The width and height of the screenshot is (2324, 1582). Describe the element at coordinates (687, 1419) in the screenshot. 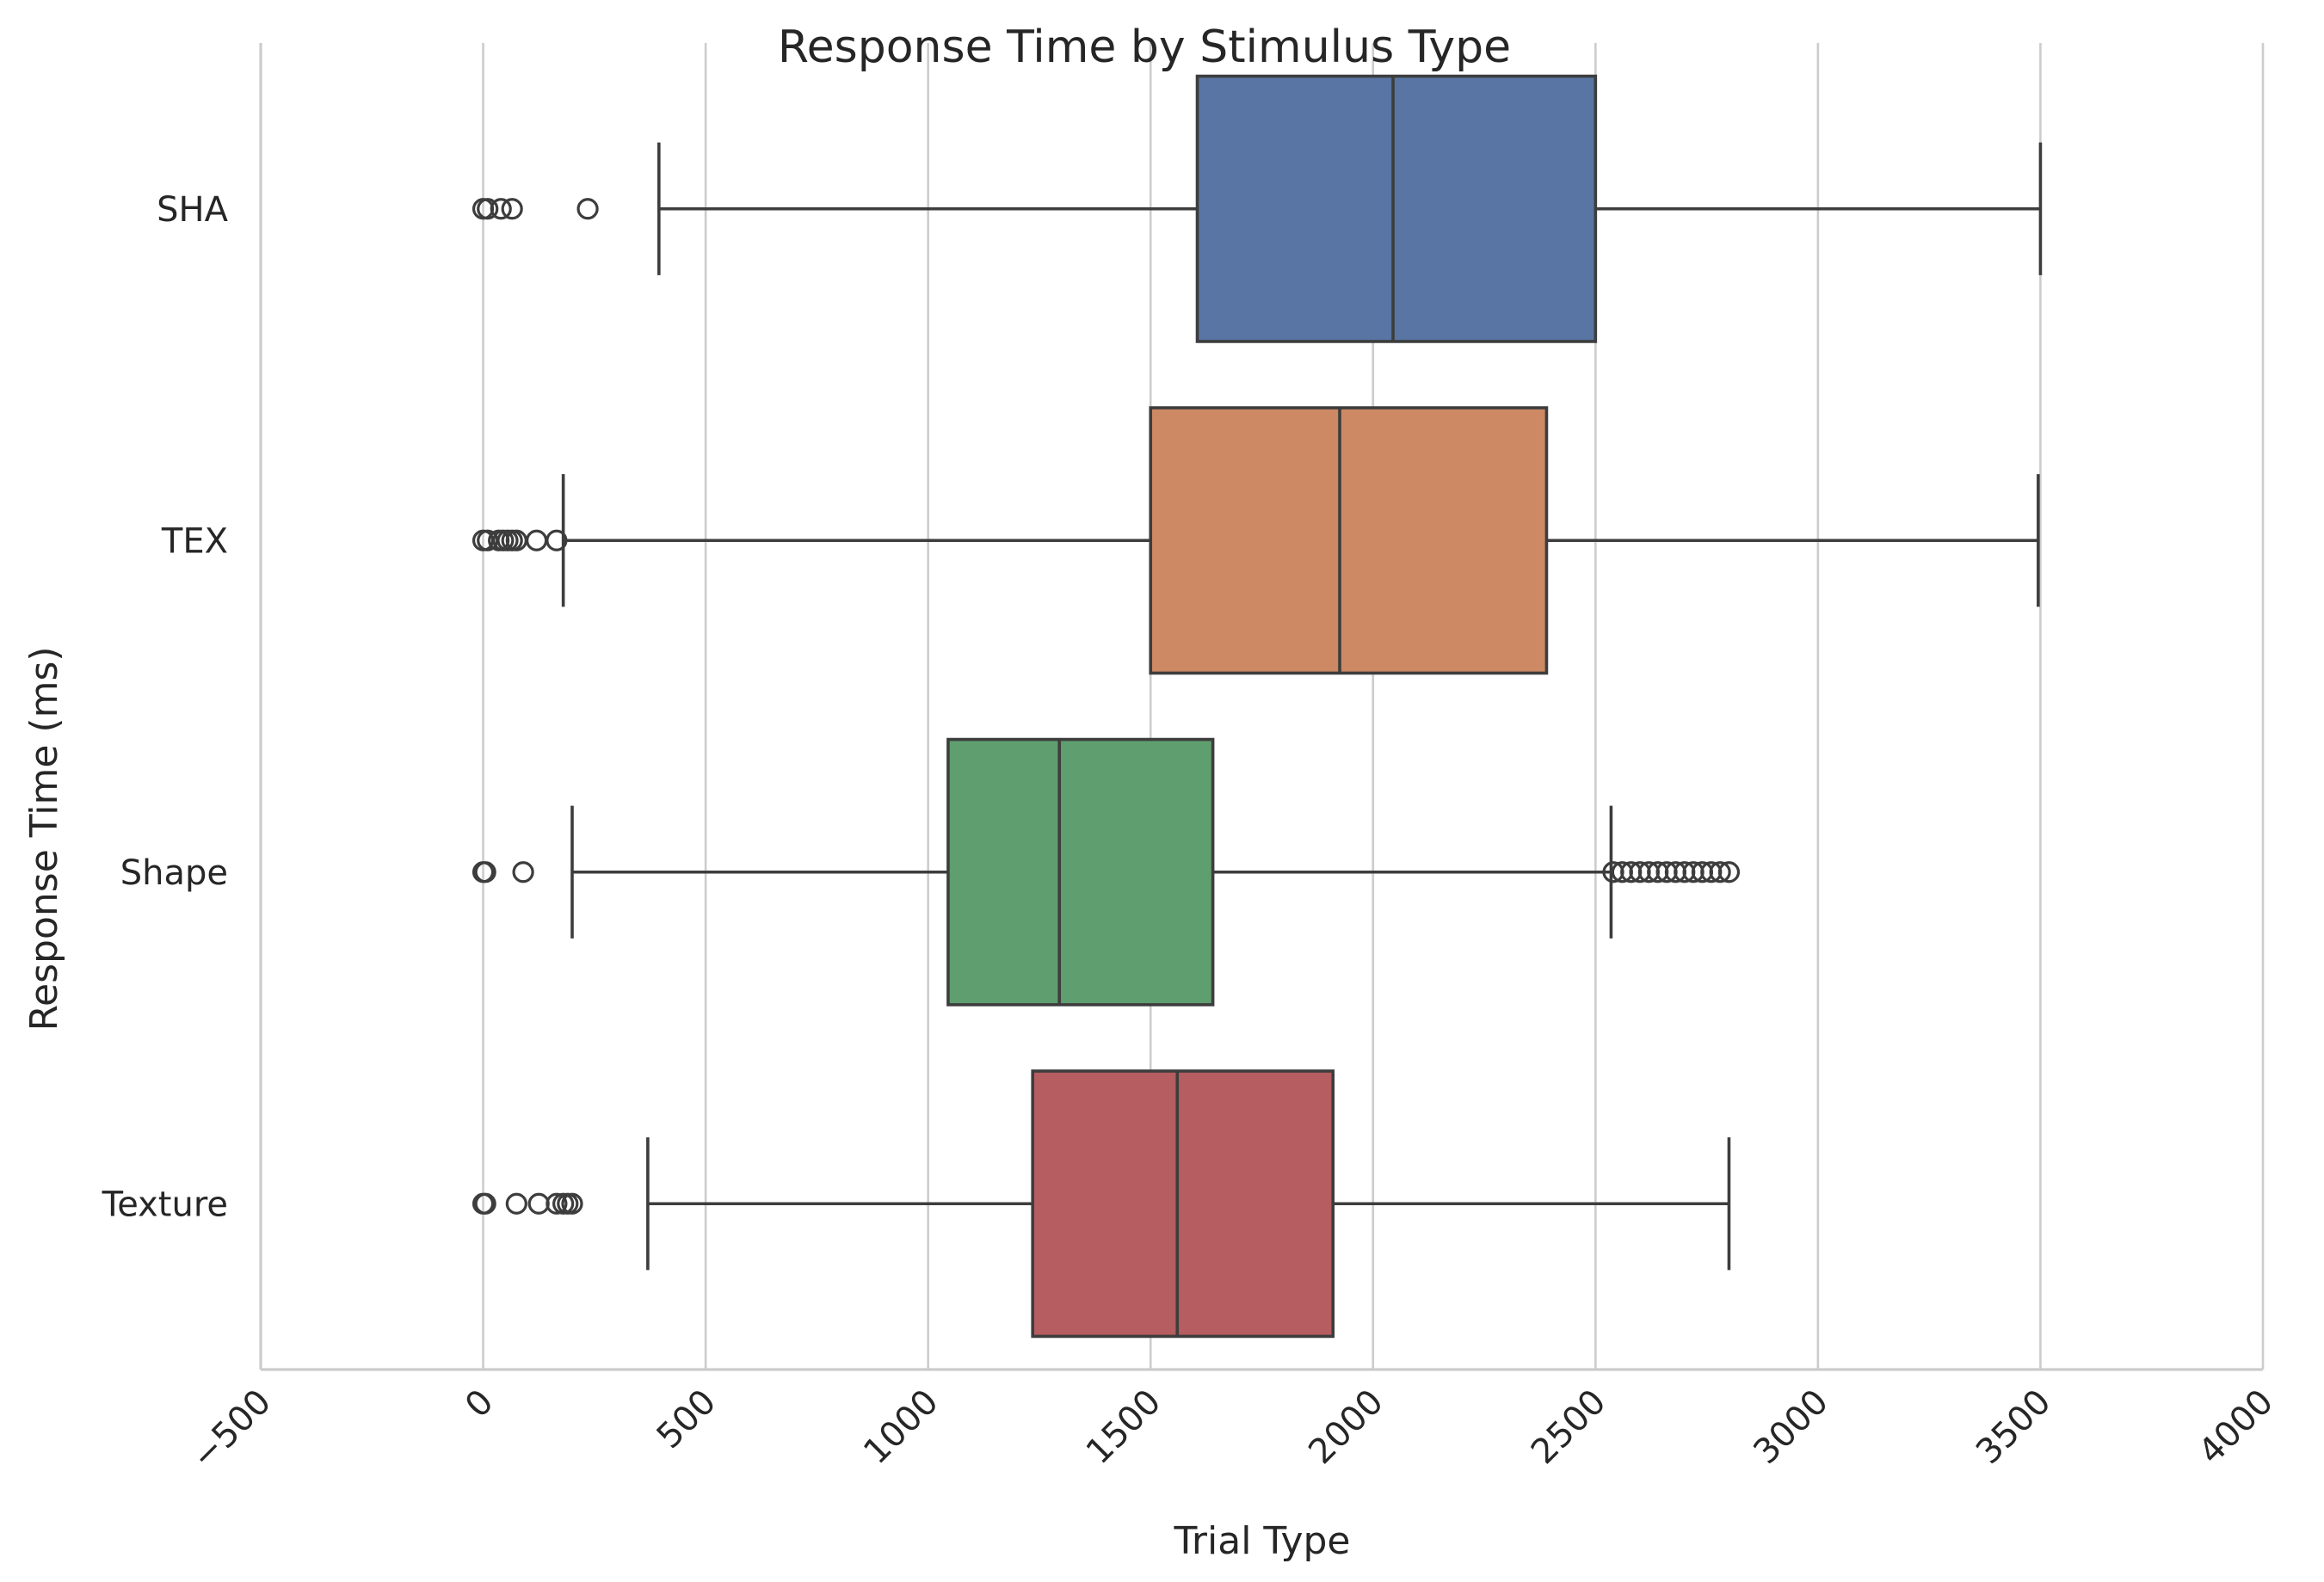

I see `x-tick-label: 500` at that location.